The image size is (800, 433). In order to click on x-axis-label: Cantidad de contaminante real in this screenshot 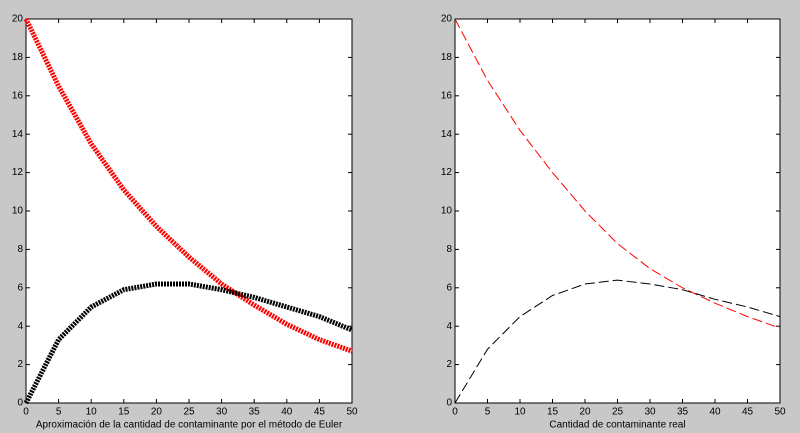, I will do `click(617, 425)`.